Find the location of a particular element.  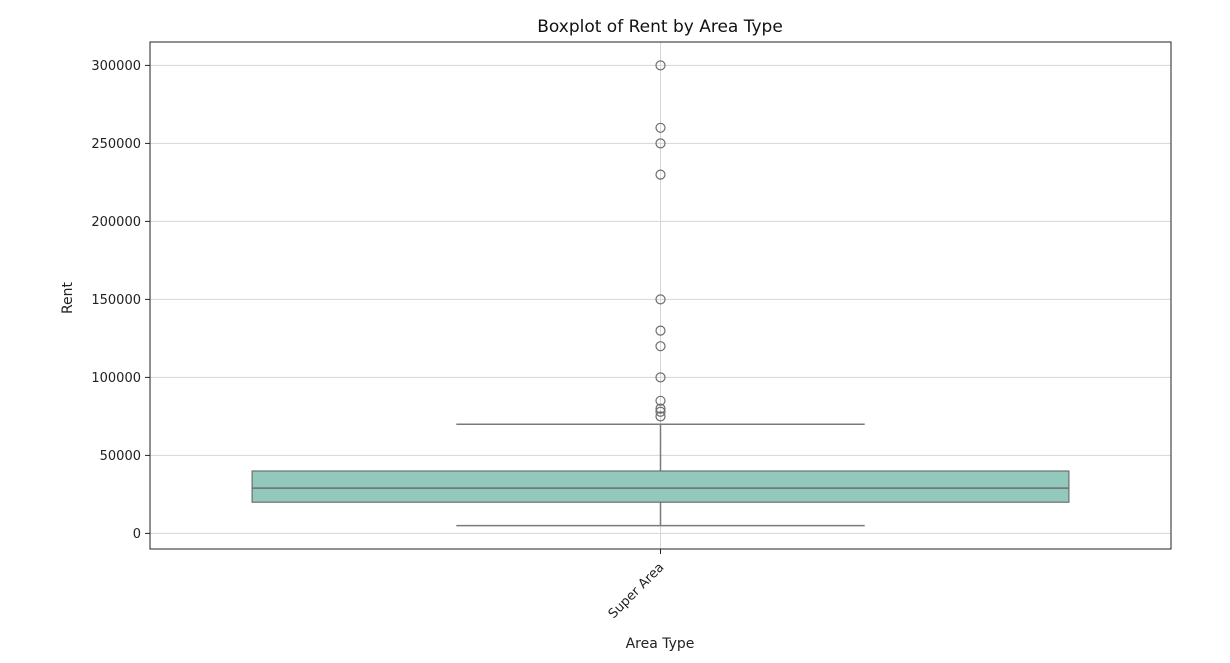

y-tick-label: 250000 is located at coordinates (116, 144).